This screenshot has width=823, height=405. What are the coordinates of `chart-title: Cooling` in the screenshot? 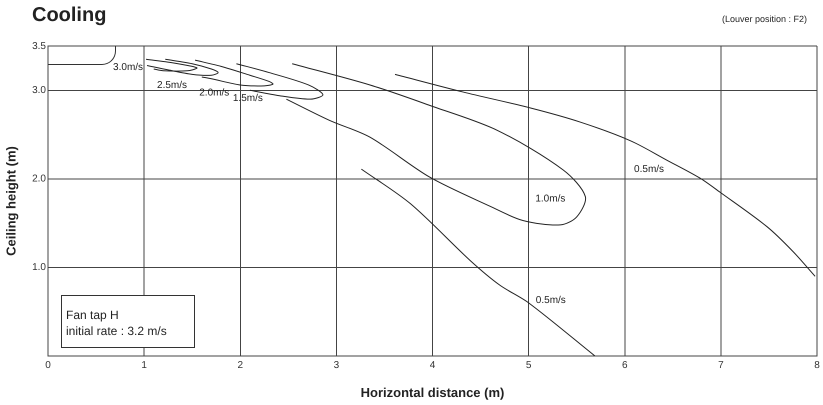 It's located at (69, 15).